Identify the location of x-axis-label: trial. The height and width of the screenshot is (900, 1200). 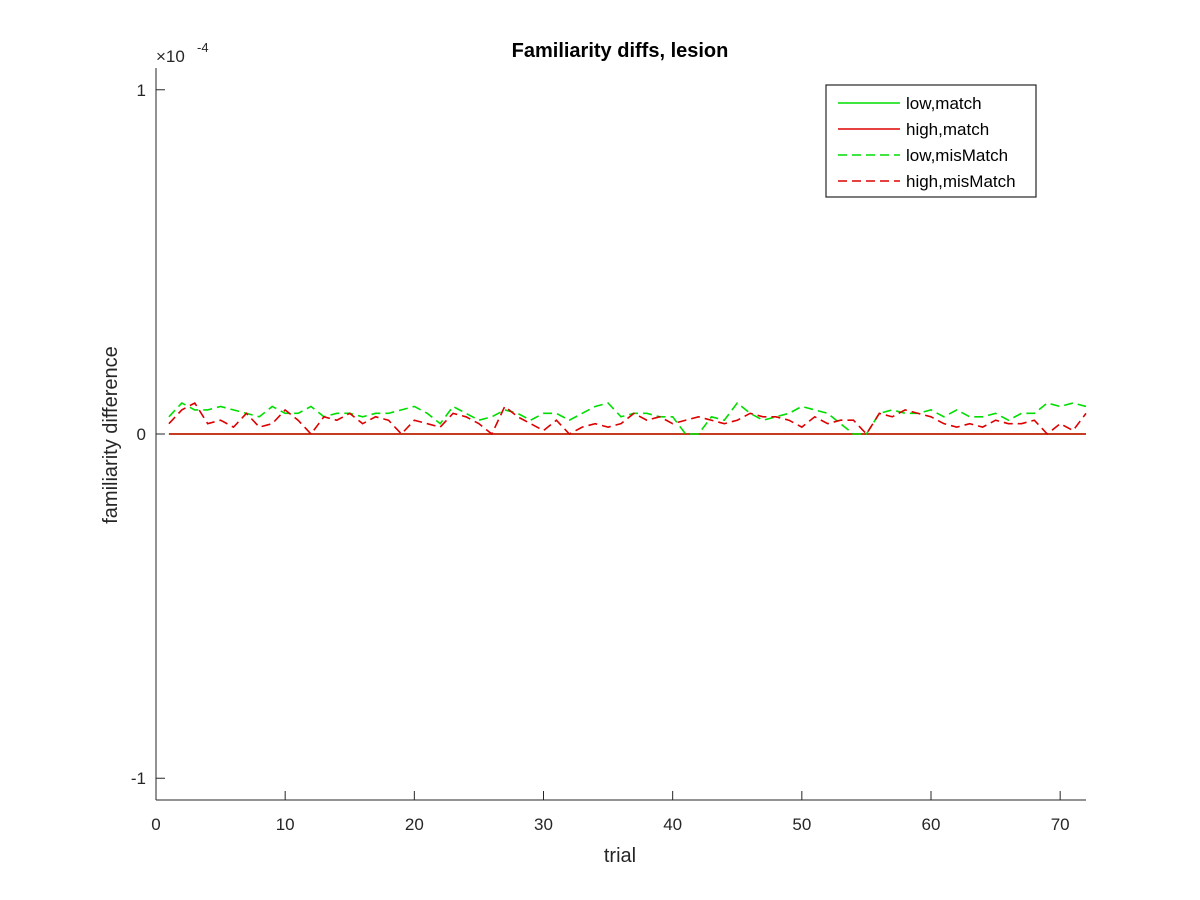
(620, 856).